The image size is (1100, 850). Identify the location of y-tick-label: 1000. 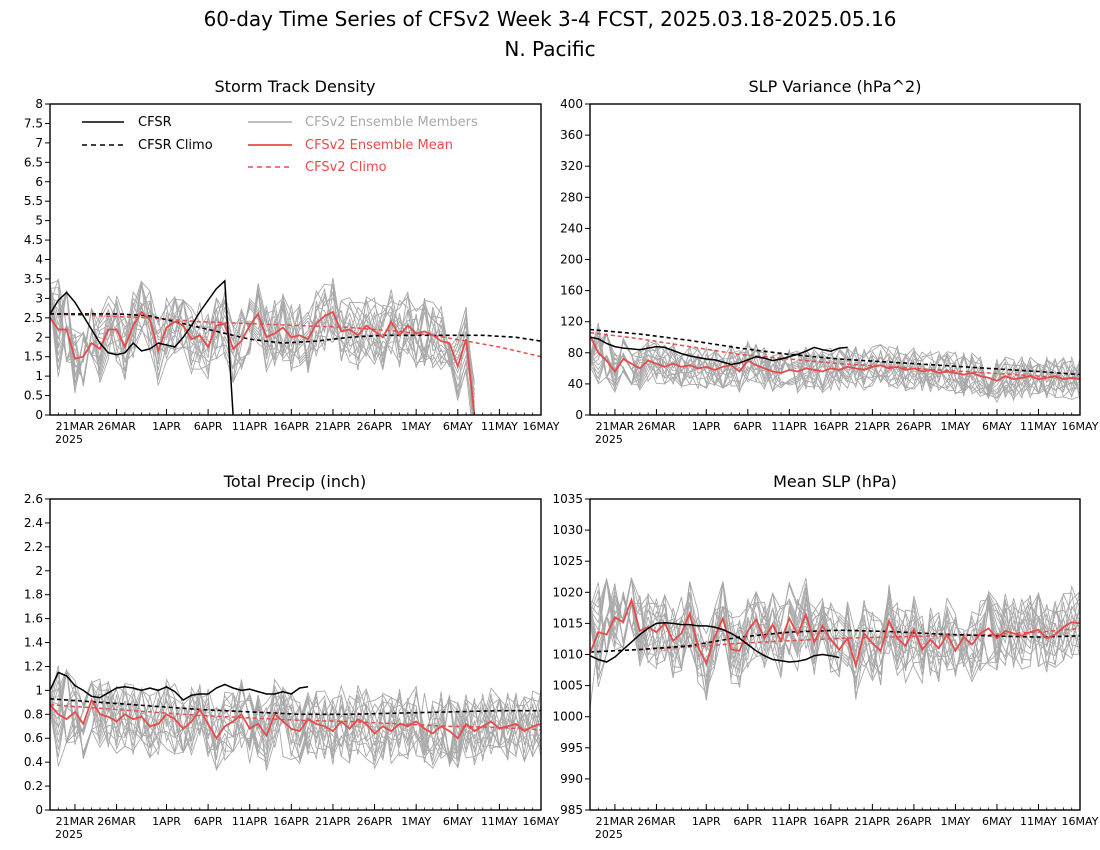
(567, 717).